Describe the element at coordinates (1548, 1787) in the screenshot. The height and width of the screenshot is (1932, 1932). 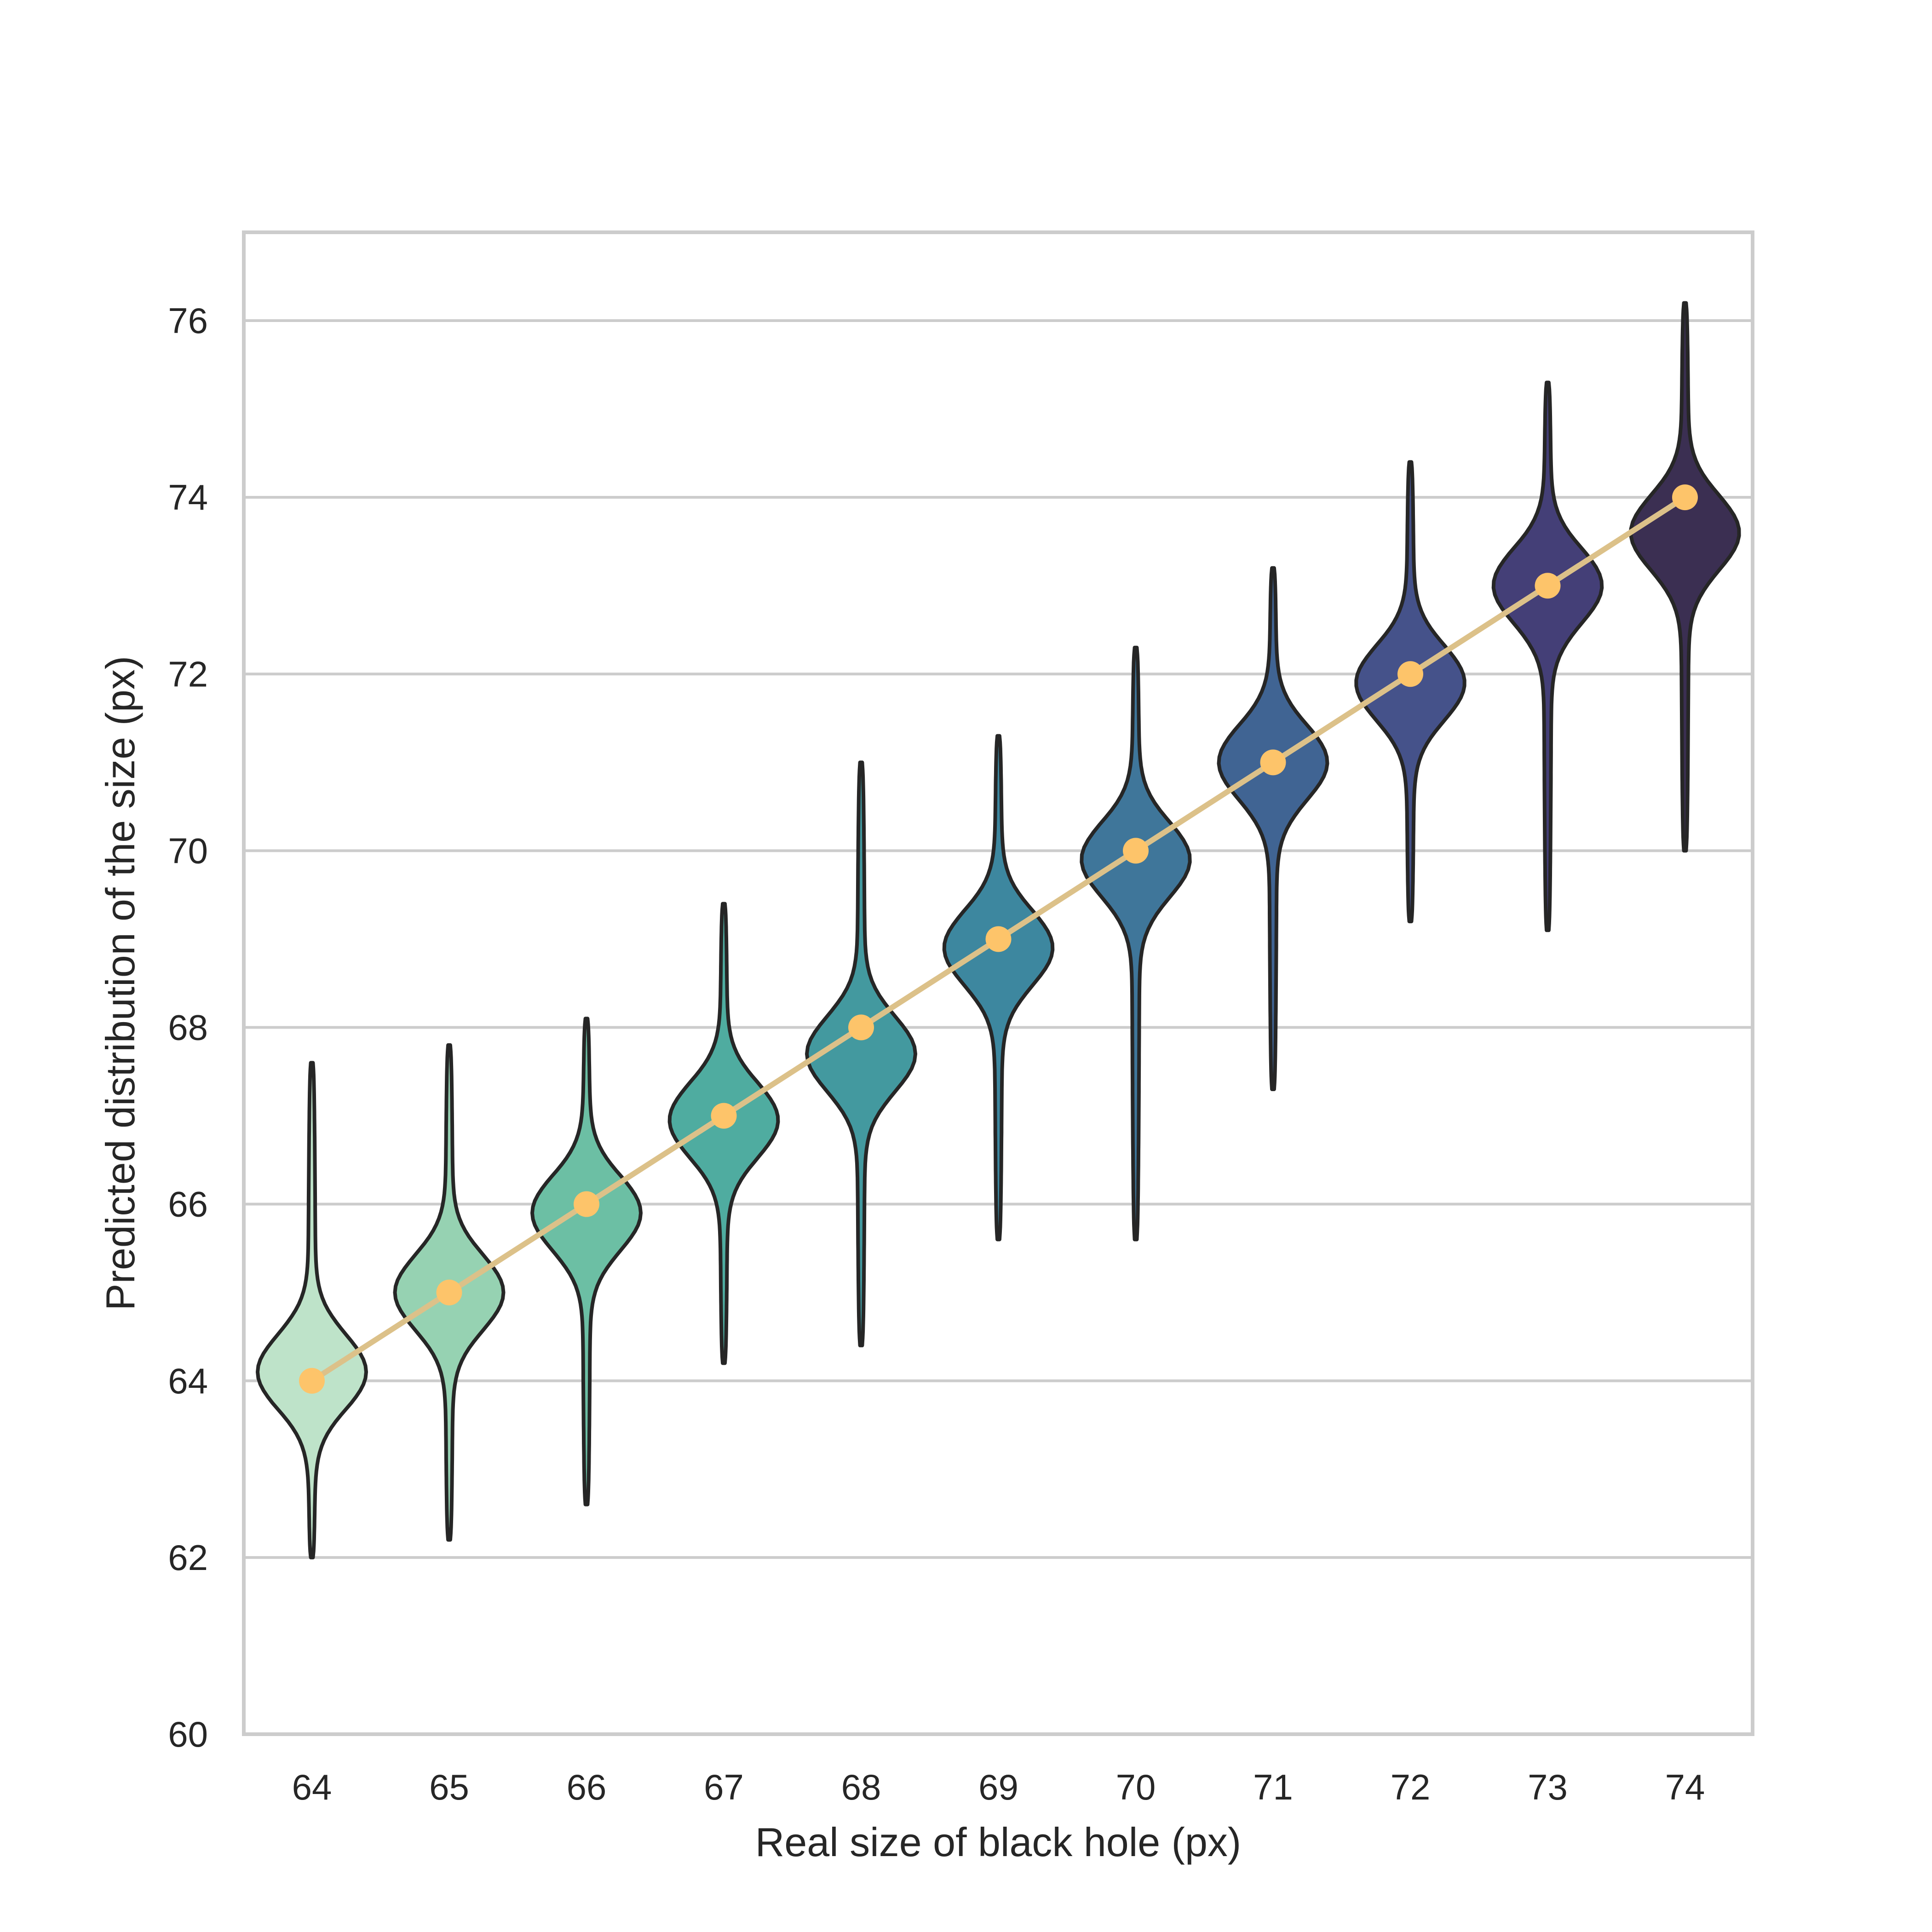
I see `x-tick-label: 73` at that location.